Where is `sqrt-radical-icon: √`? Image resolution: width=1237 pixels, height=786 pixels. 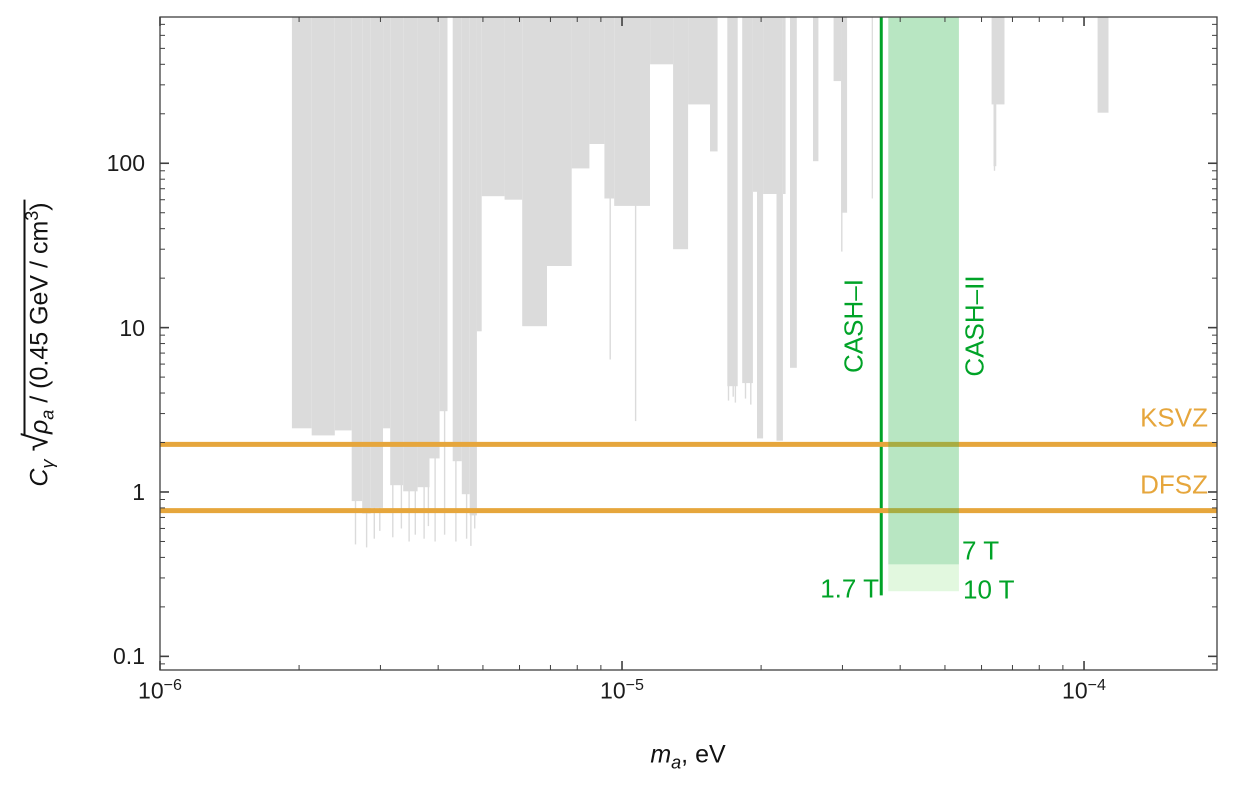 sqrt-radical-icon: √ is located at coordinates (36, 442).